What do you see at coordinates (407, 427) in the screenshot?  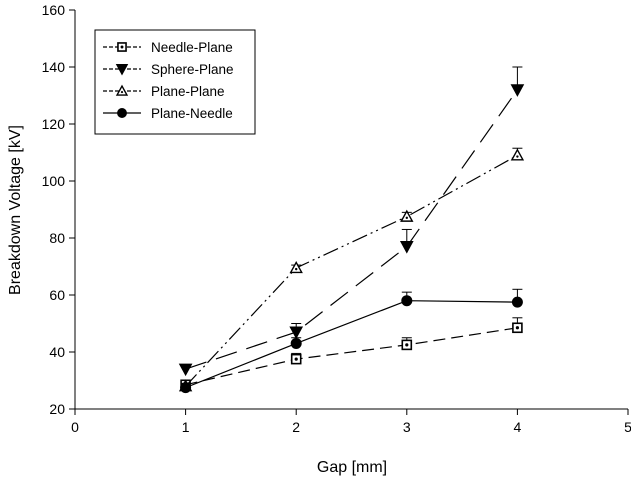 I see `x-tick-label: 3` at bounding box center [407, 427].